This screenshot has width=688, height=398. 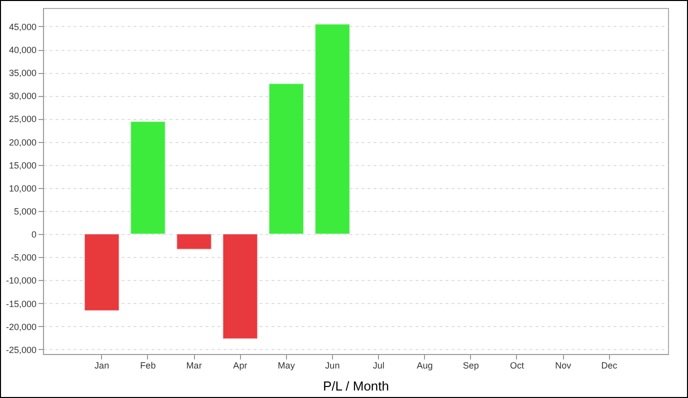 I want to click on x-tick-label: May, so click(x=287, y=365).